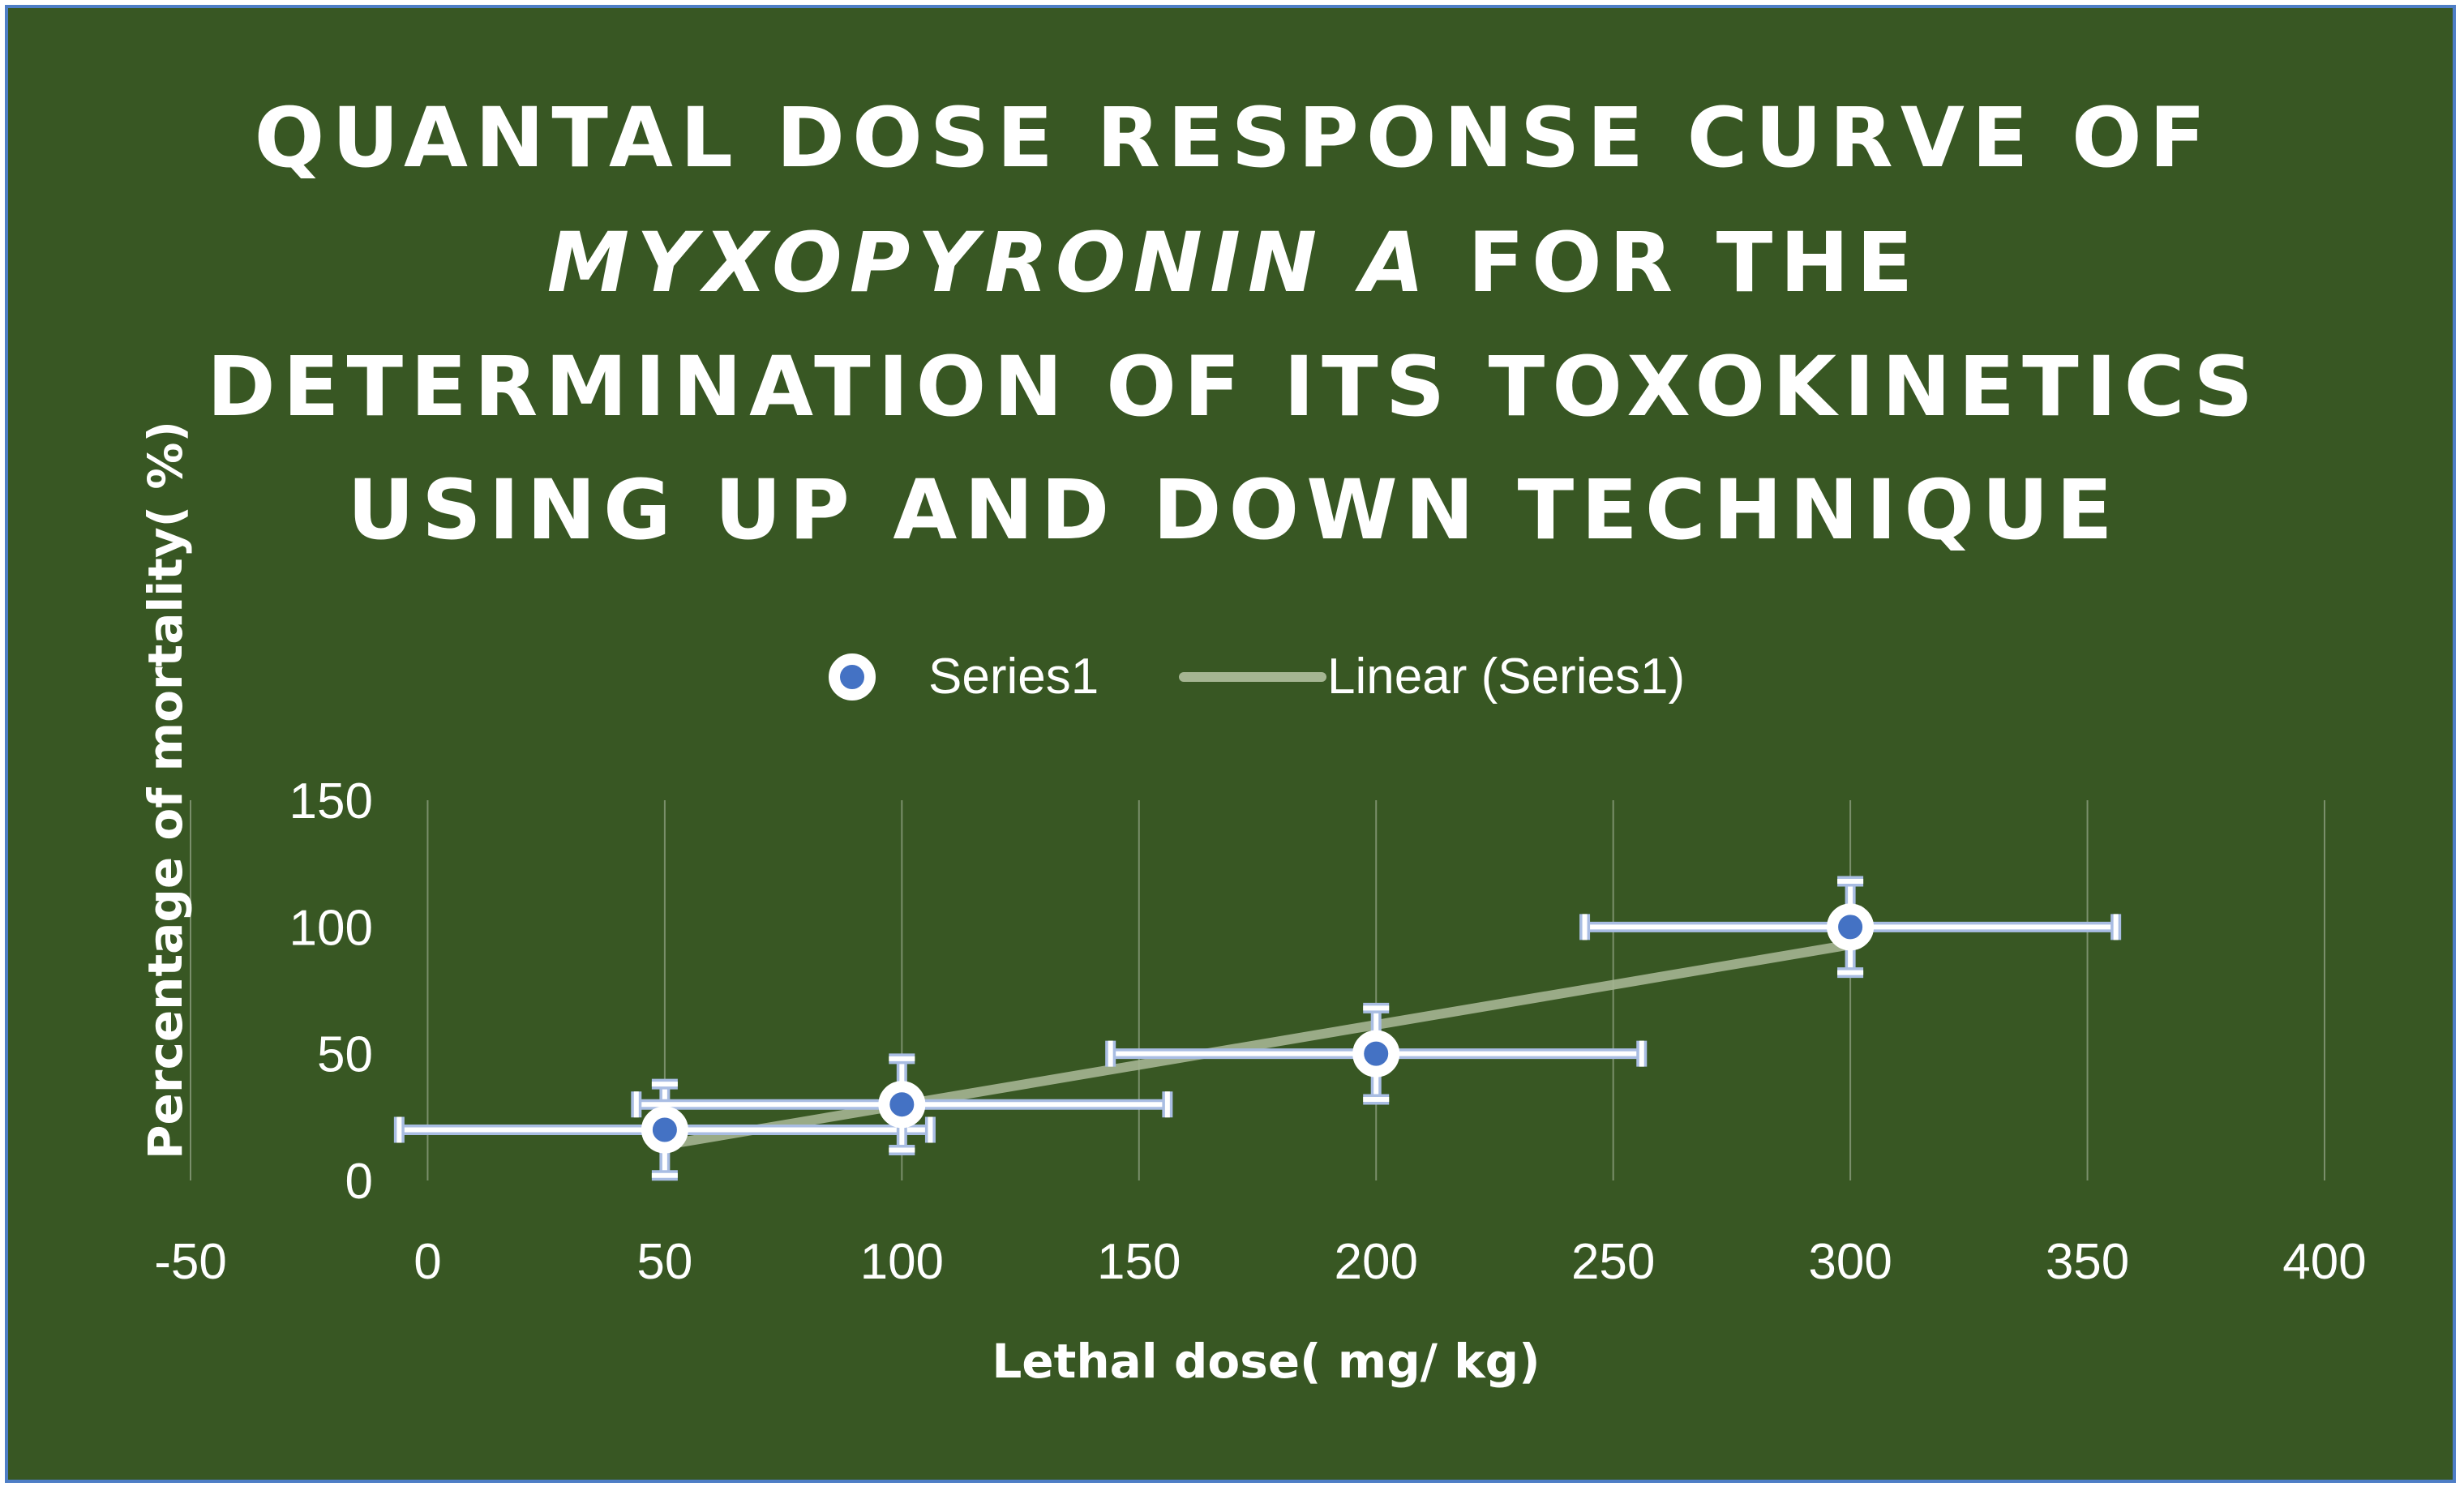 This screenshot has width=2464, height=1491. What do you see at coordinates (190, 1262) in the screenshot?
I see `x-tick-label: -50` at bounding box center [190, 1262].